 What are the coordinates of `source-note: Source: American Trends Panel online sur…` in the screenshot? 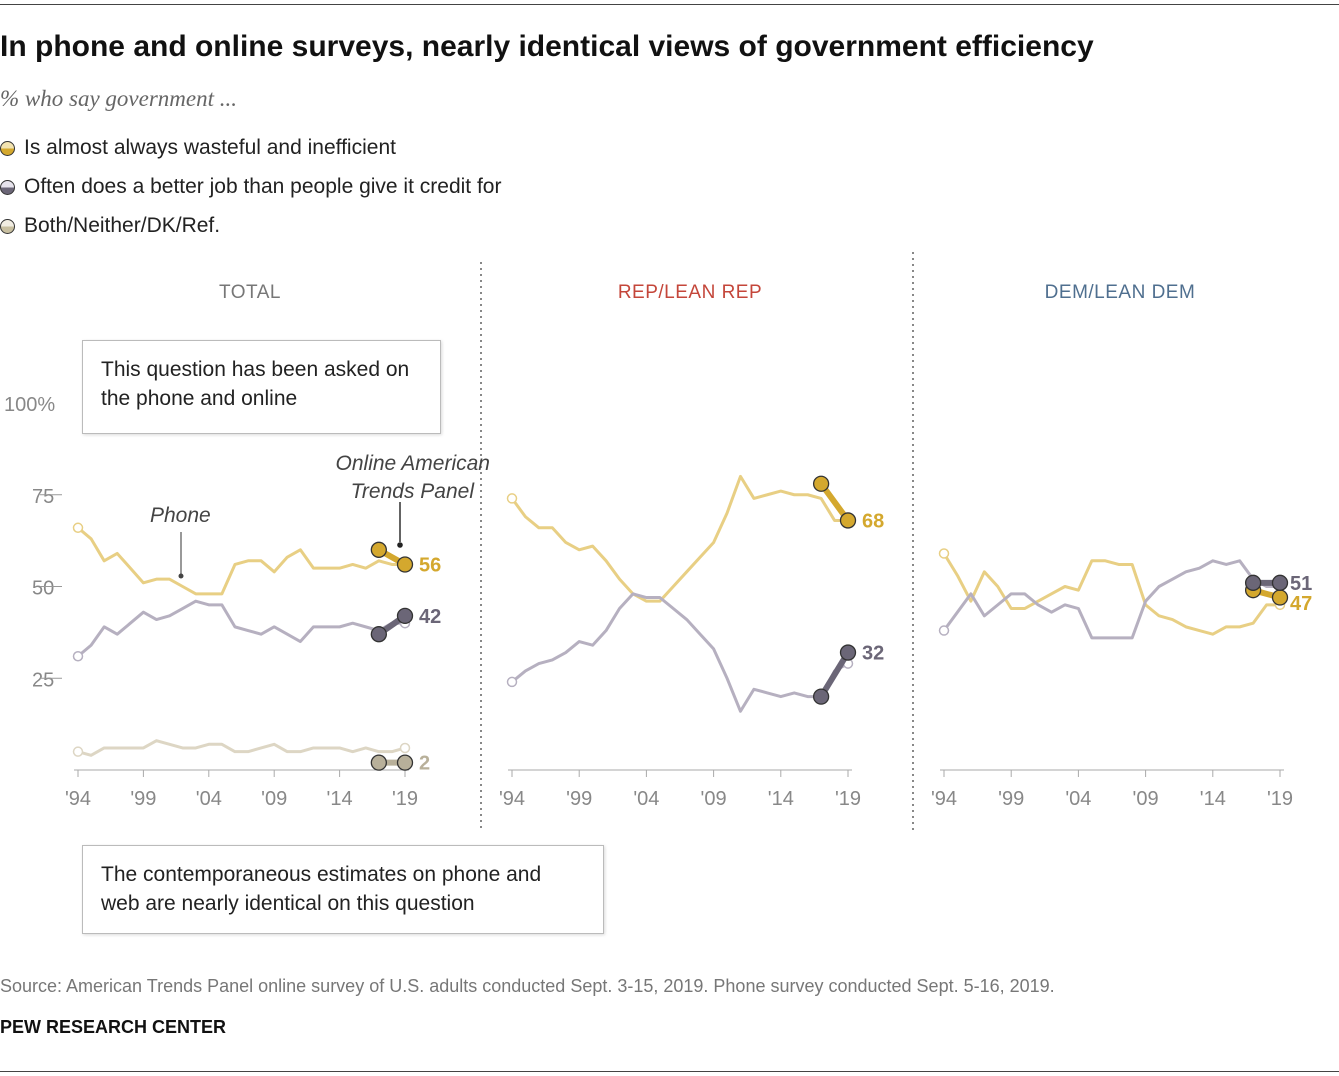 It's located at (527, 986).